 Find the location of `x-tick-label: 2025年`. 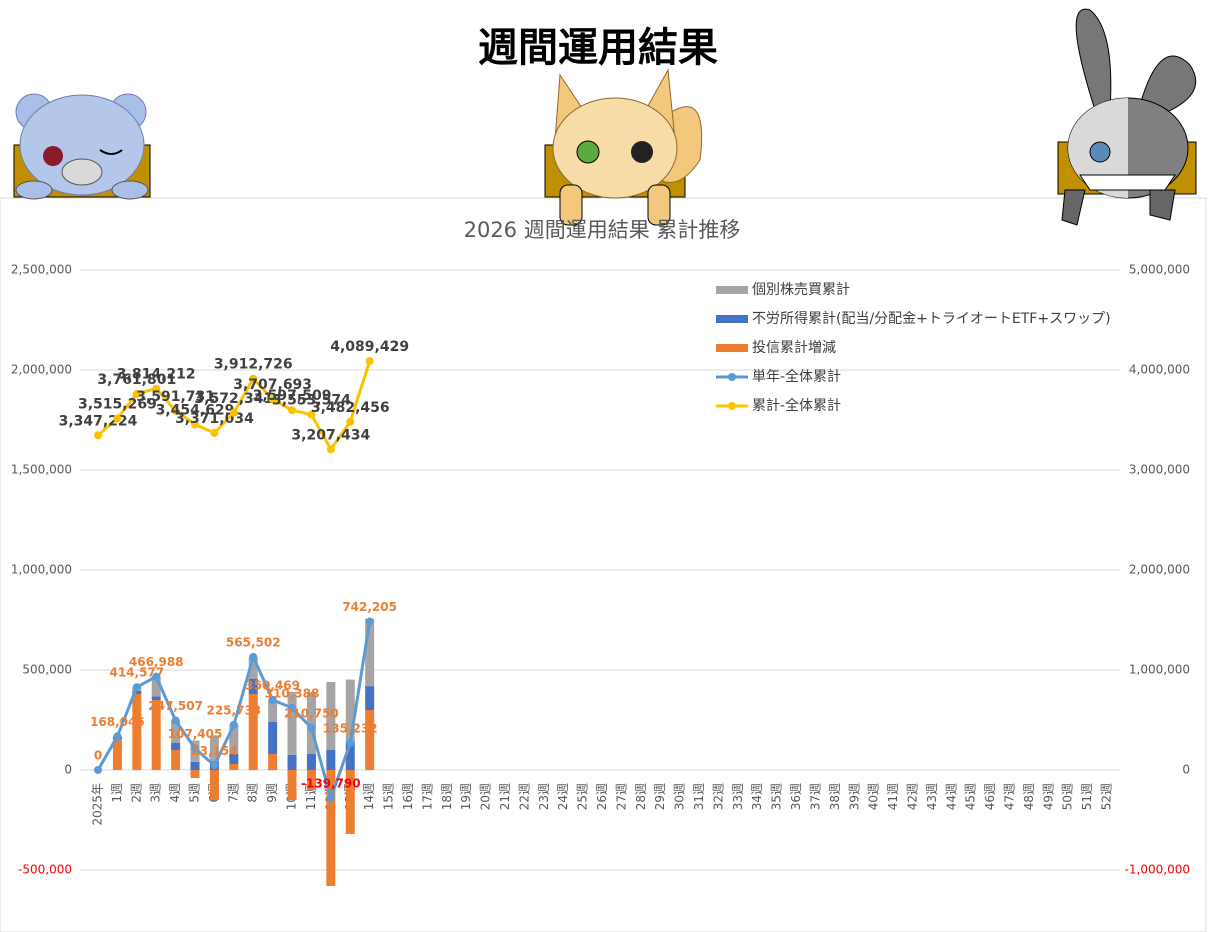

x-tick-label: 2025年 is located at coordinates (98, 804).